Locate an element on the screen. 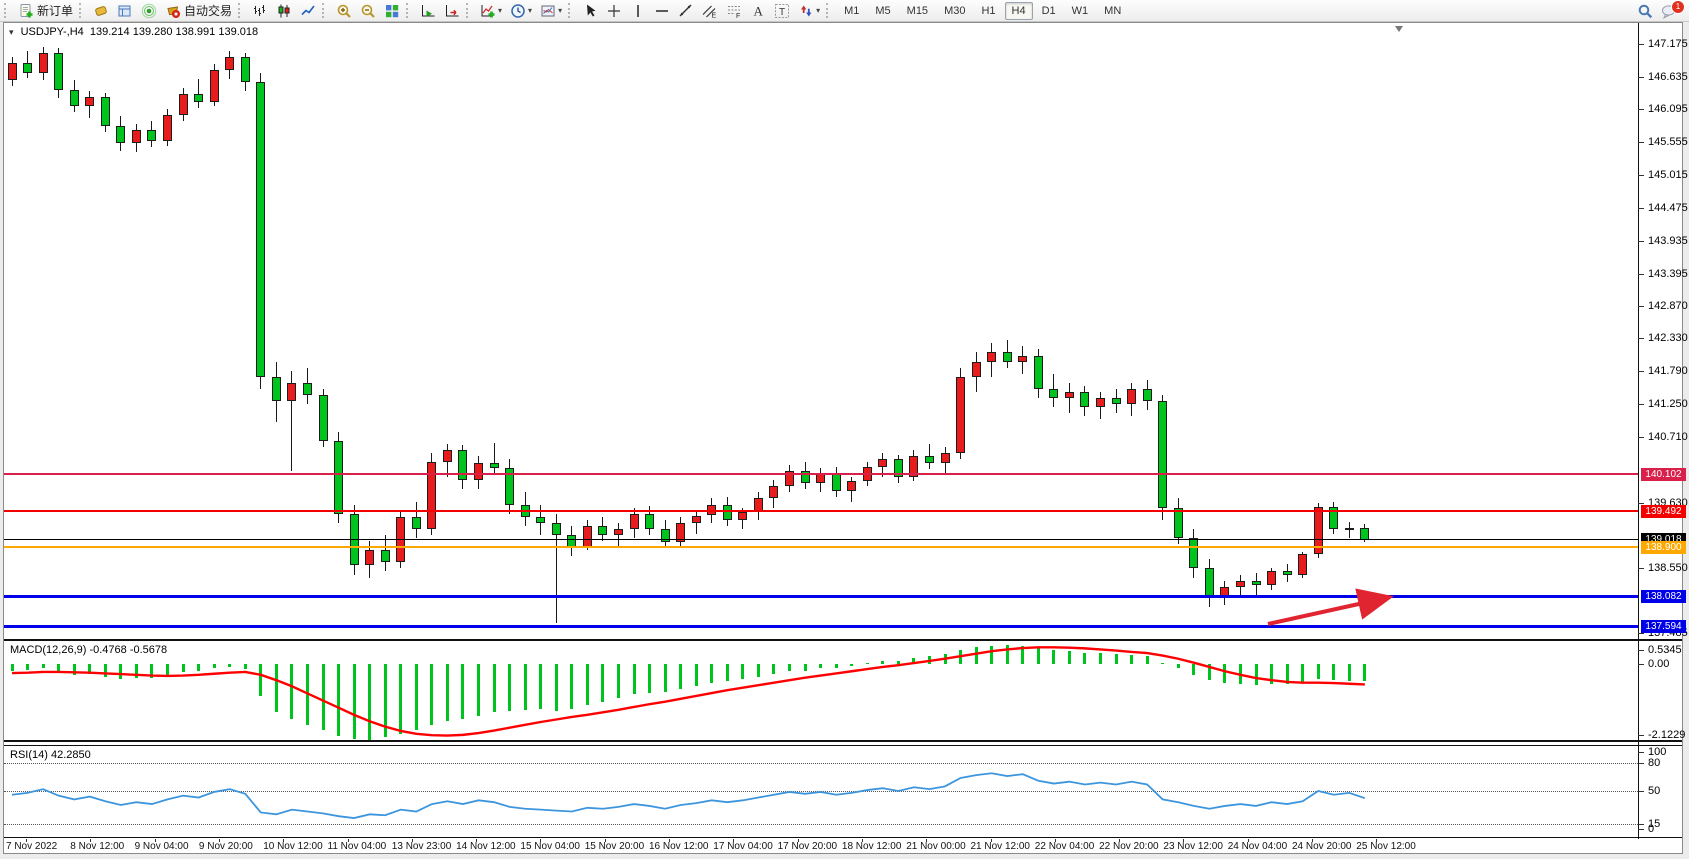 This screenshot has height=859, width=1689. timeframe-h1: H1 is located at coordinates (988, 10).